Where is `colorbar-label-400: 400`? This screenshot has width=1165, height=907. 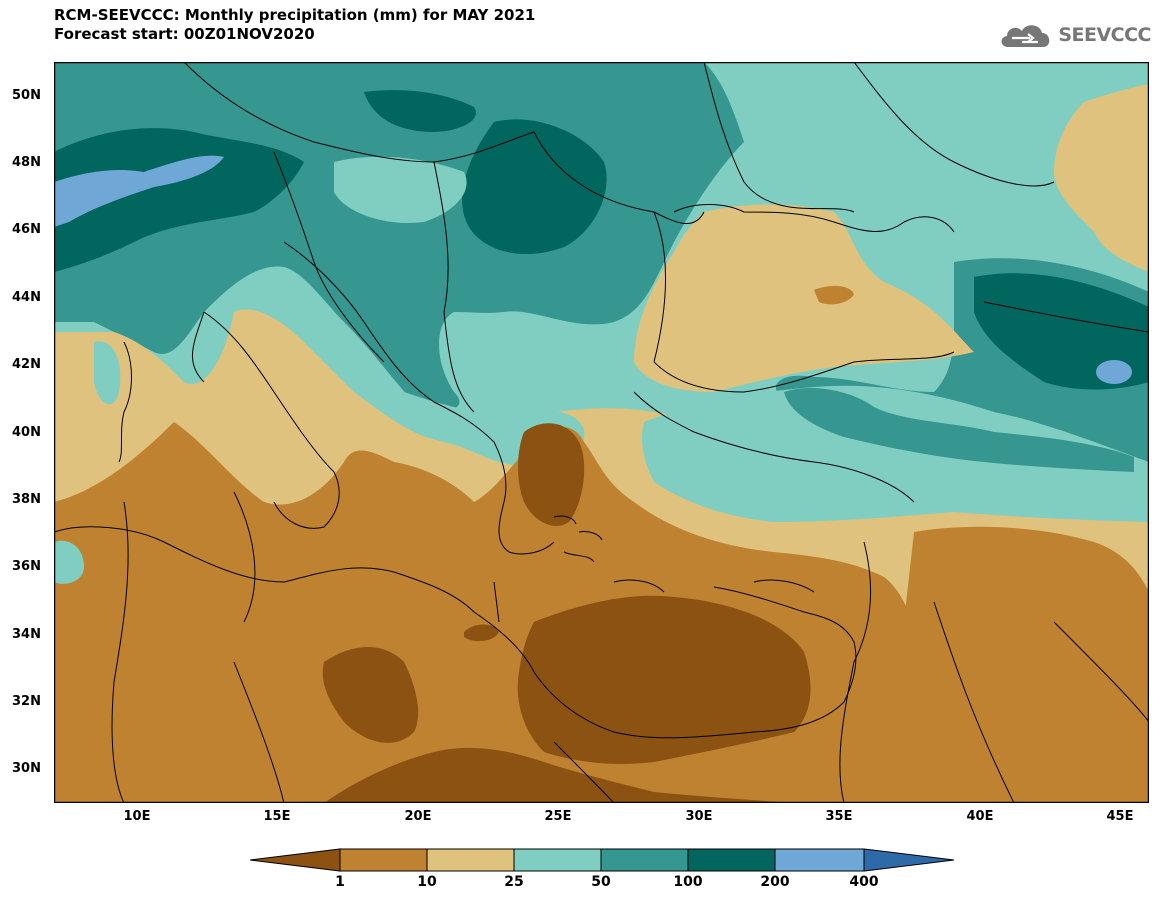
colorbar-label-400: 400 is located at coordinates (864, 882).